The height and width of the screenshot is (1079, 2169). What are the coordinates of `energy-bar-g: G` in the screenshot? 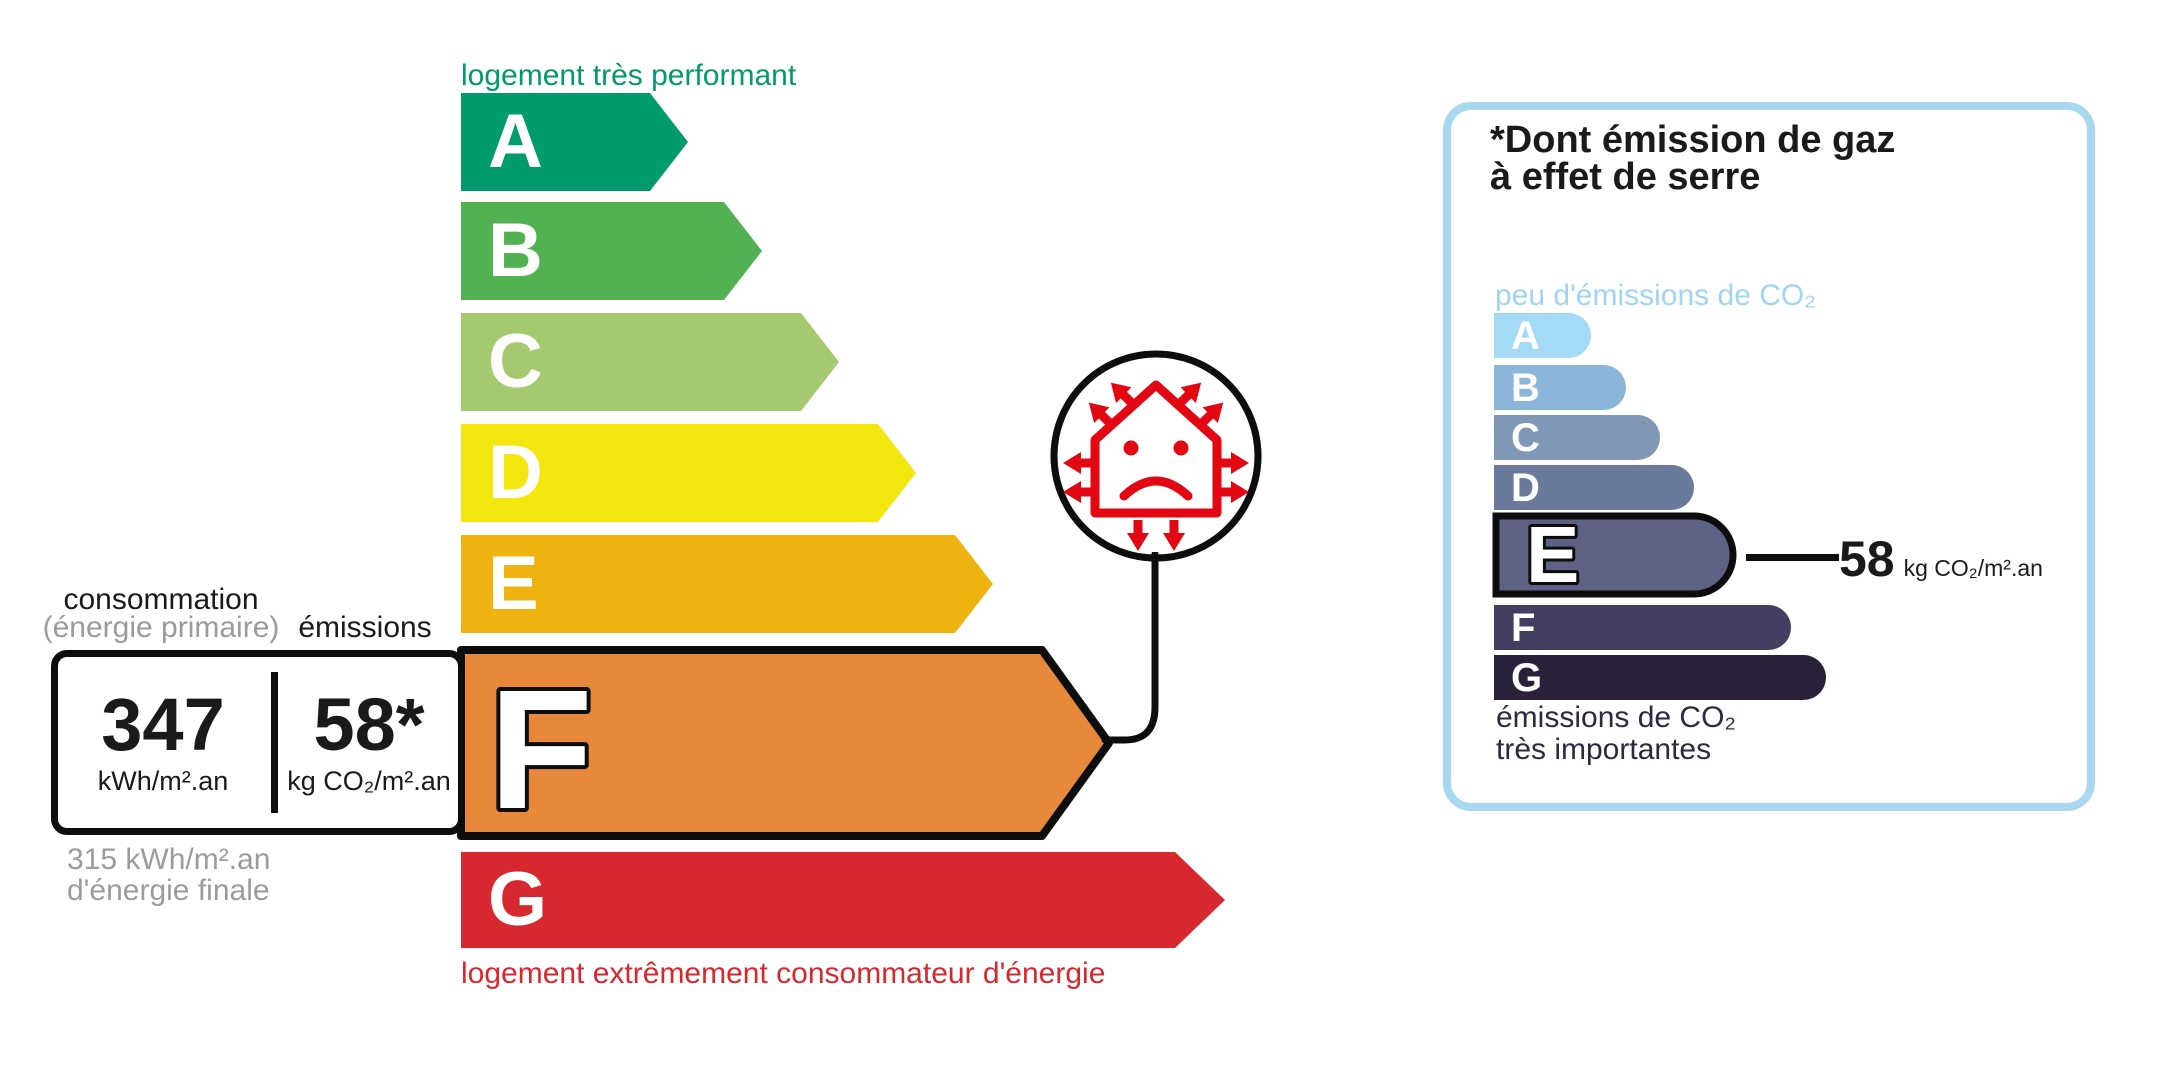 It's located at (843, 900).